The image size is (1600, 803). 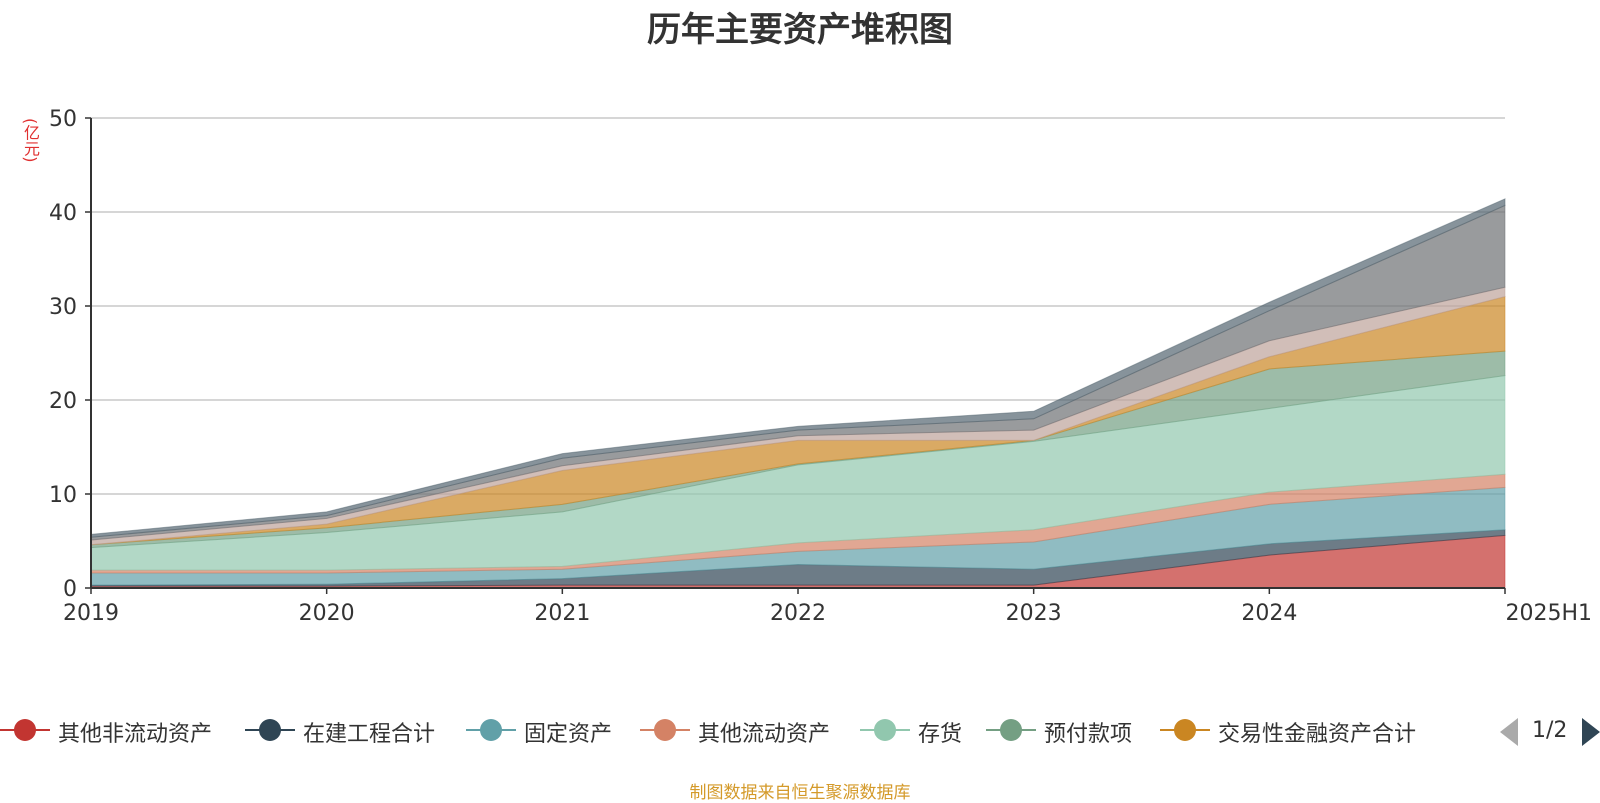 What do you see at coordinates (70, 589) in the screenshot?
I see `y-tick-label: 0` at bounding box center [70, 589].